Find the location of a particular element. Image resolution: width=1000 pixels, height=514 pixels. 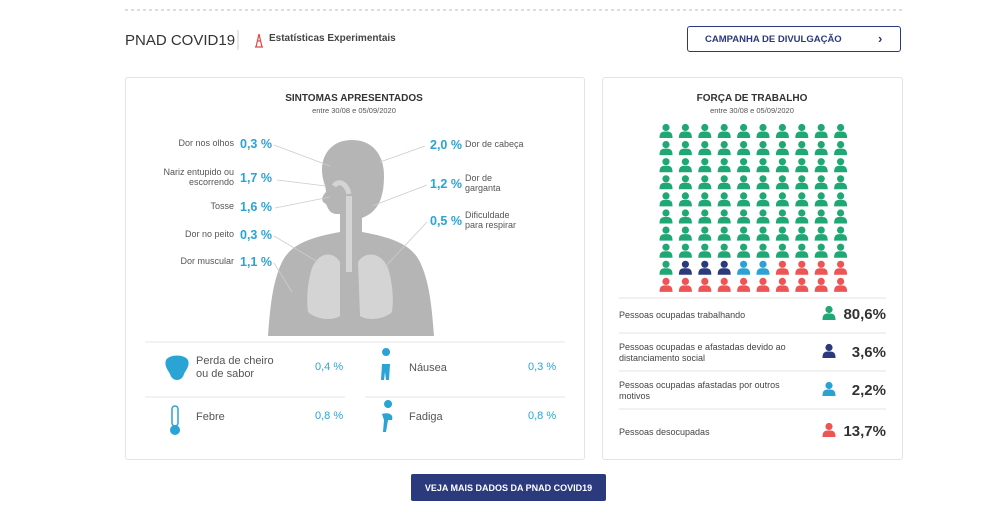

legend-icon is located at coordinates (829, 350).